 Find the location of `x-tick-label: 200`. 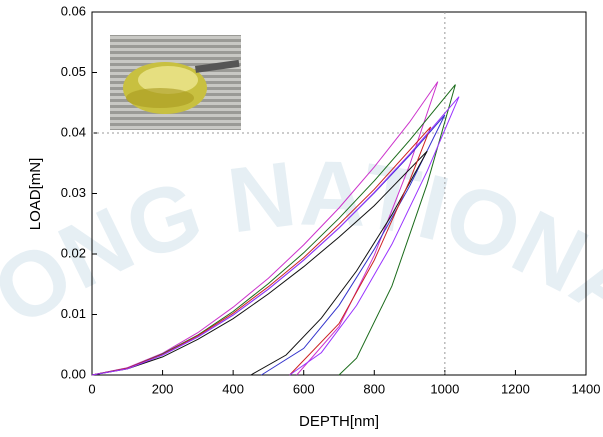

x-tick-label: 200 is located at coordinates (163, 388).